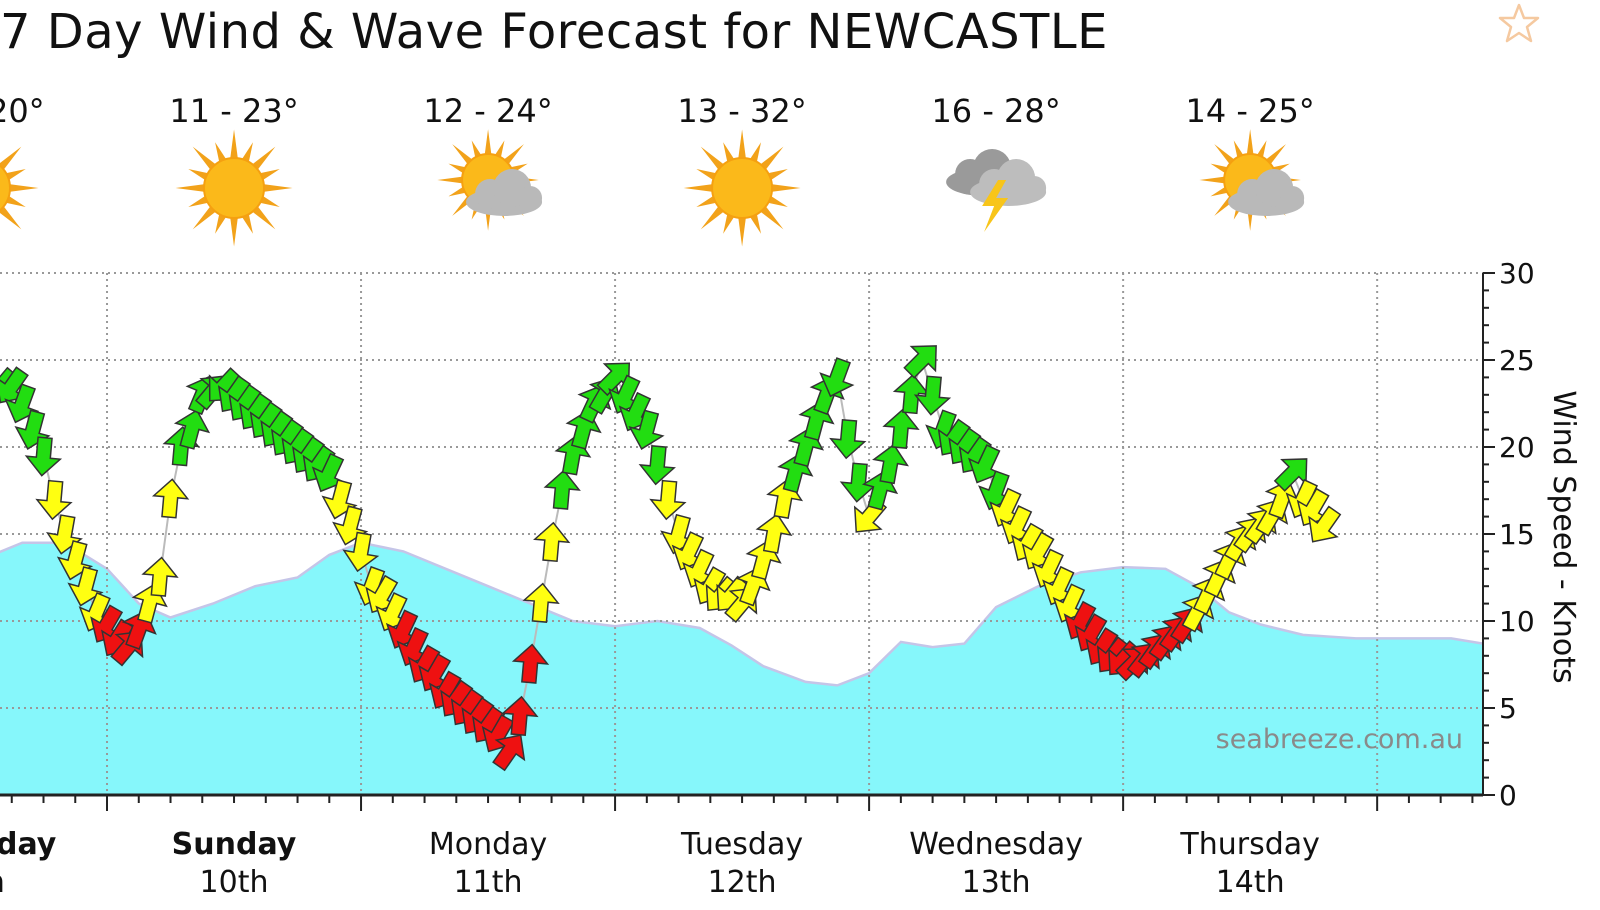 Image resolution: width=1600 pixels, height=910 pixels. What do you see at coordinates (996, 882) in the screenshot?
I see `day-date-label: 13th` at bounding box center [996, 882].